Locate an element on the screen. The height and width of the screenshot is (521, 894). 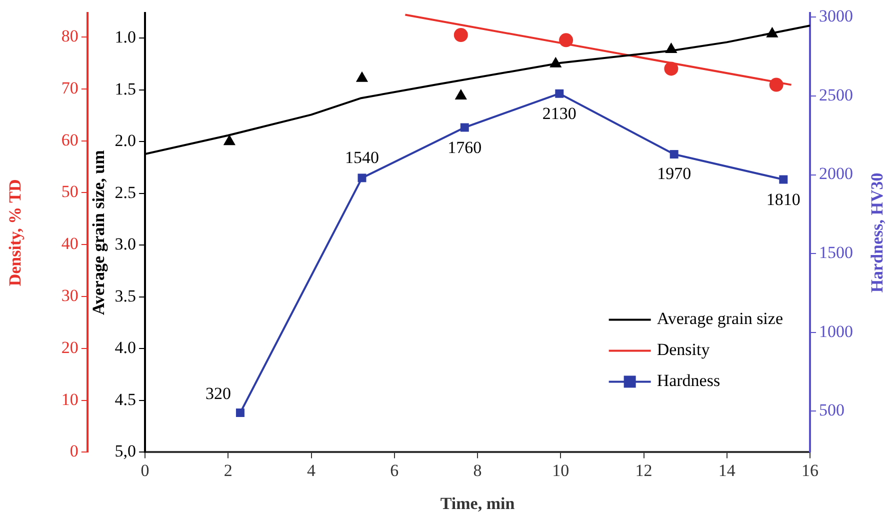
x-tick-label: 8 is located at coordinates (477, 470).